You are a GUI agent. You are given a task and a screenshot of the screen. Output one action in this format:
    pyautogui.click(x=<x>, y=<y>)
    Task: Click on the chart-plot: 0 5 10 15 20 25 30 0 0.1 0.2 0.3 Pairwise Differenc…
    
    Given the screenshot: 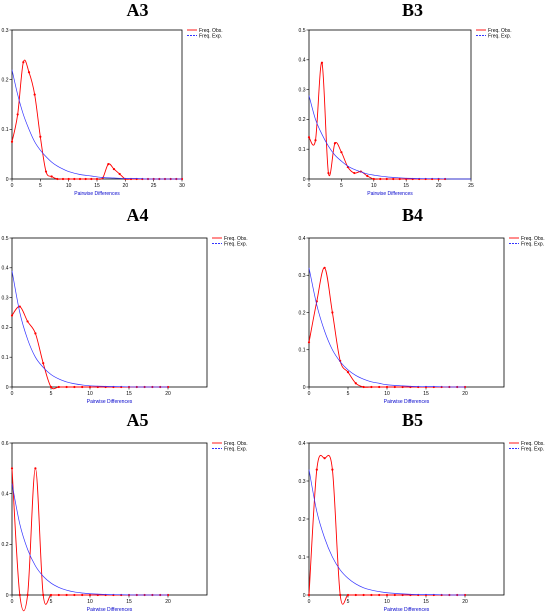 What is the action you would take?
    pyautogui.click(x=112, y=112)
    